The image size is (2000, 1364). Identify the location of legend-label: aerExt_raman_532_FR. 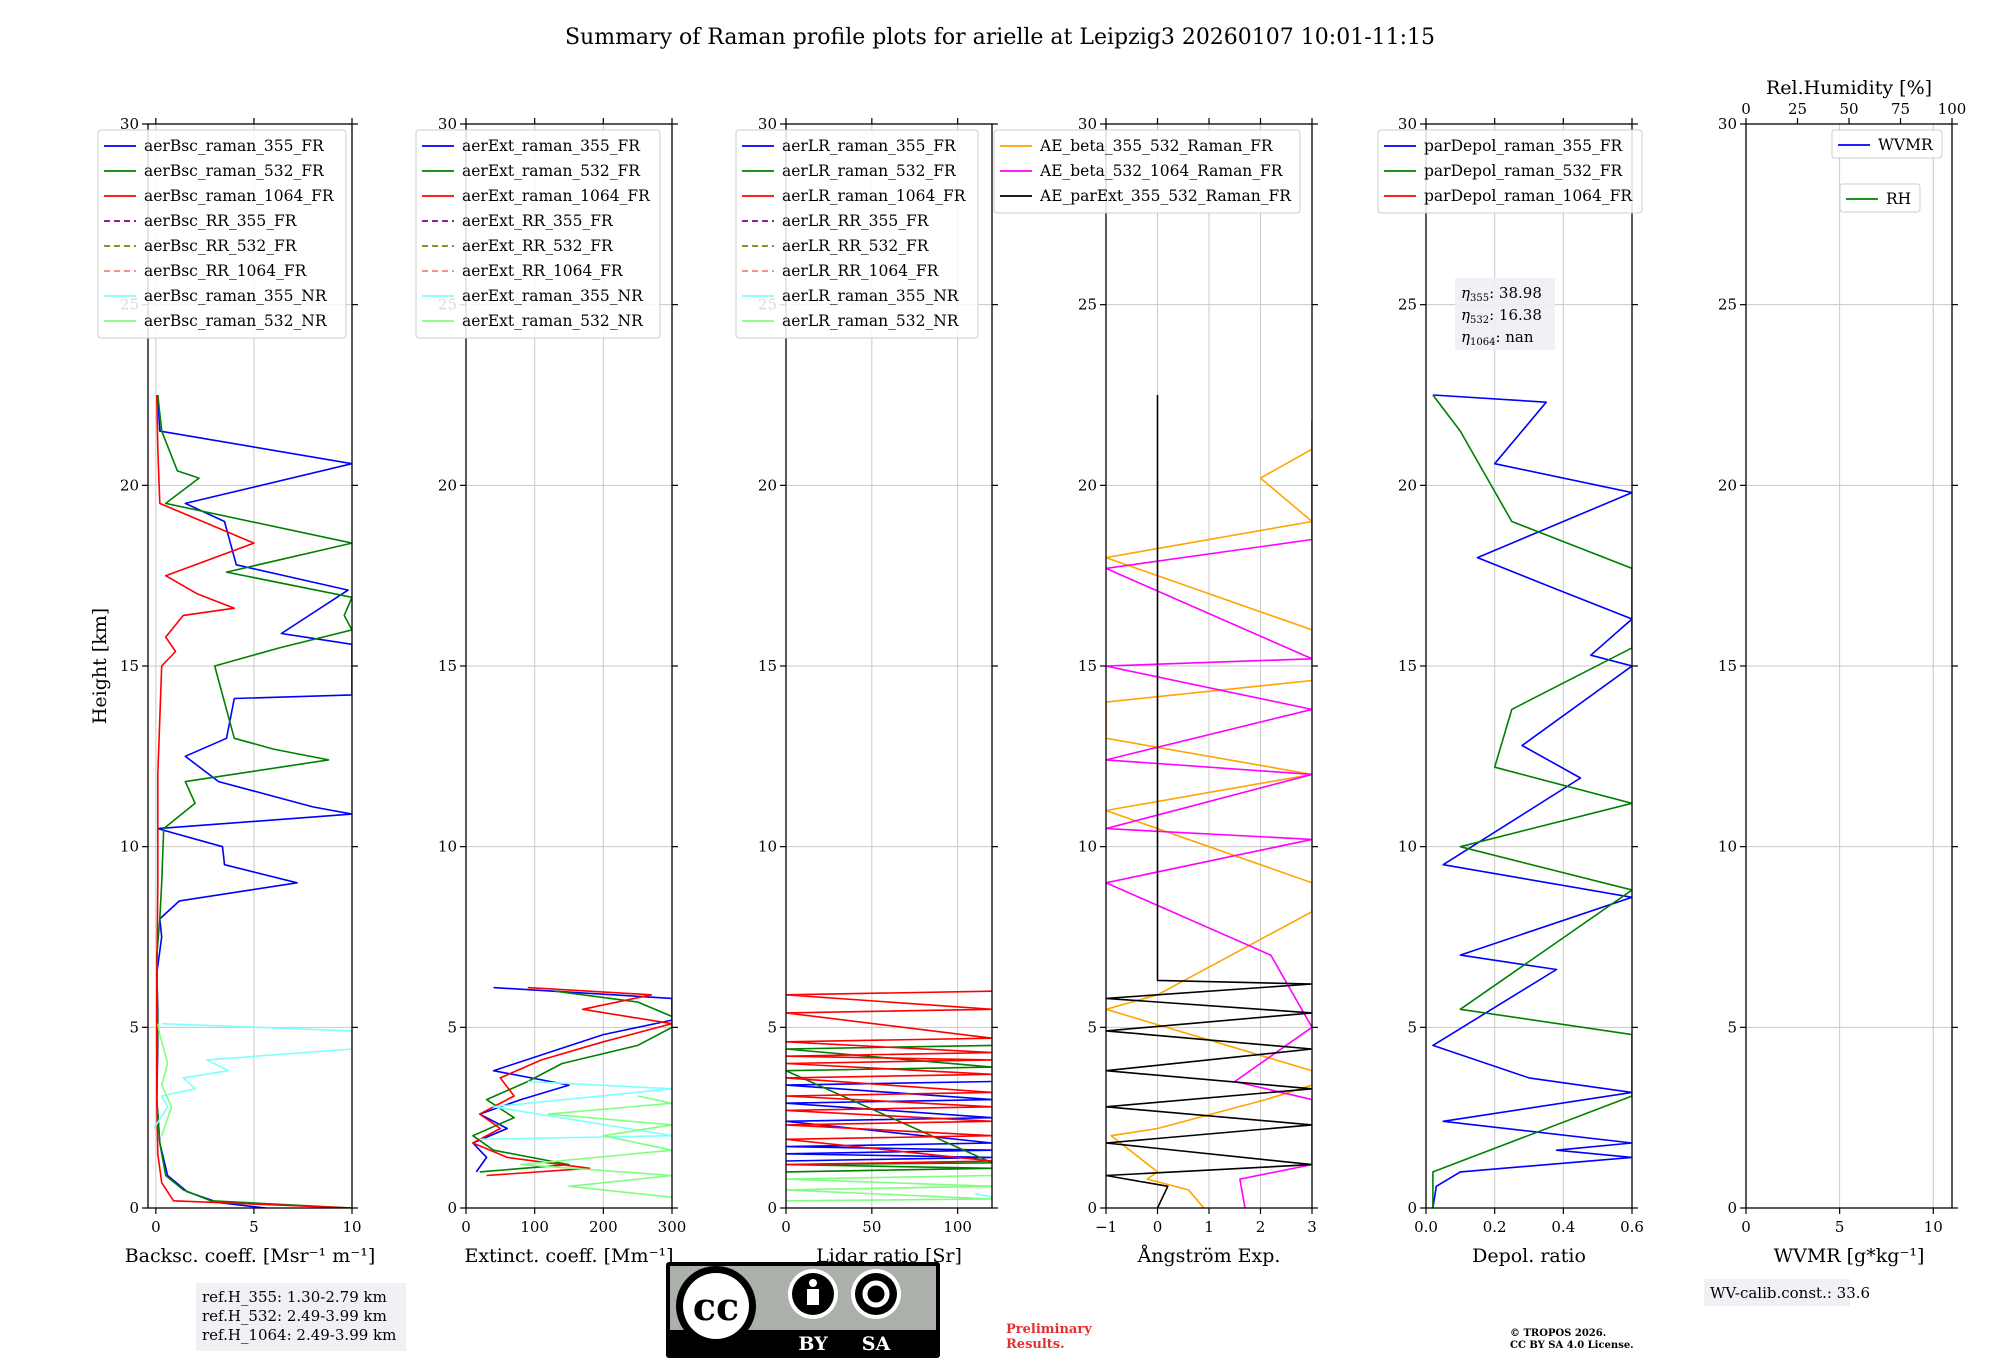
(551, 171).